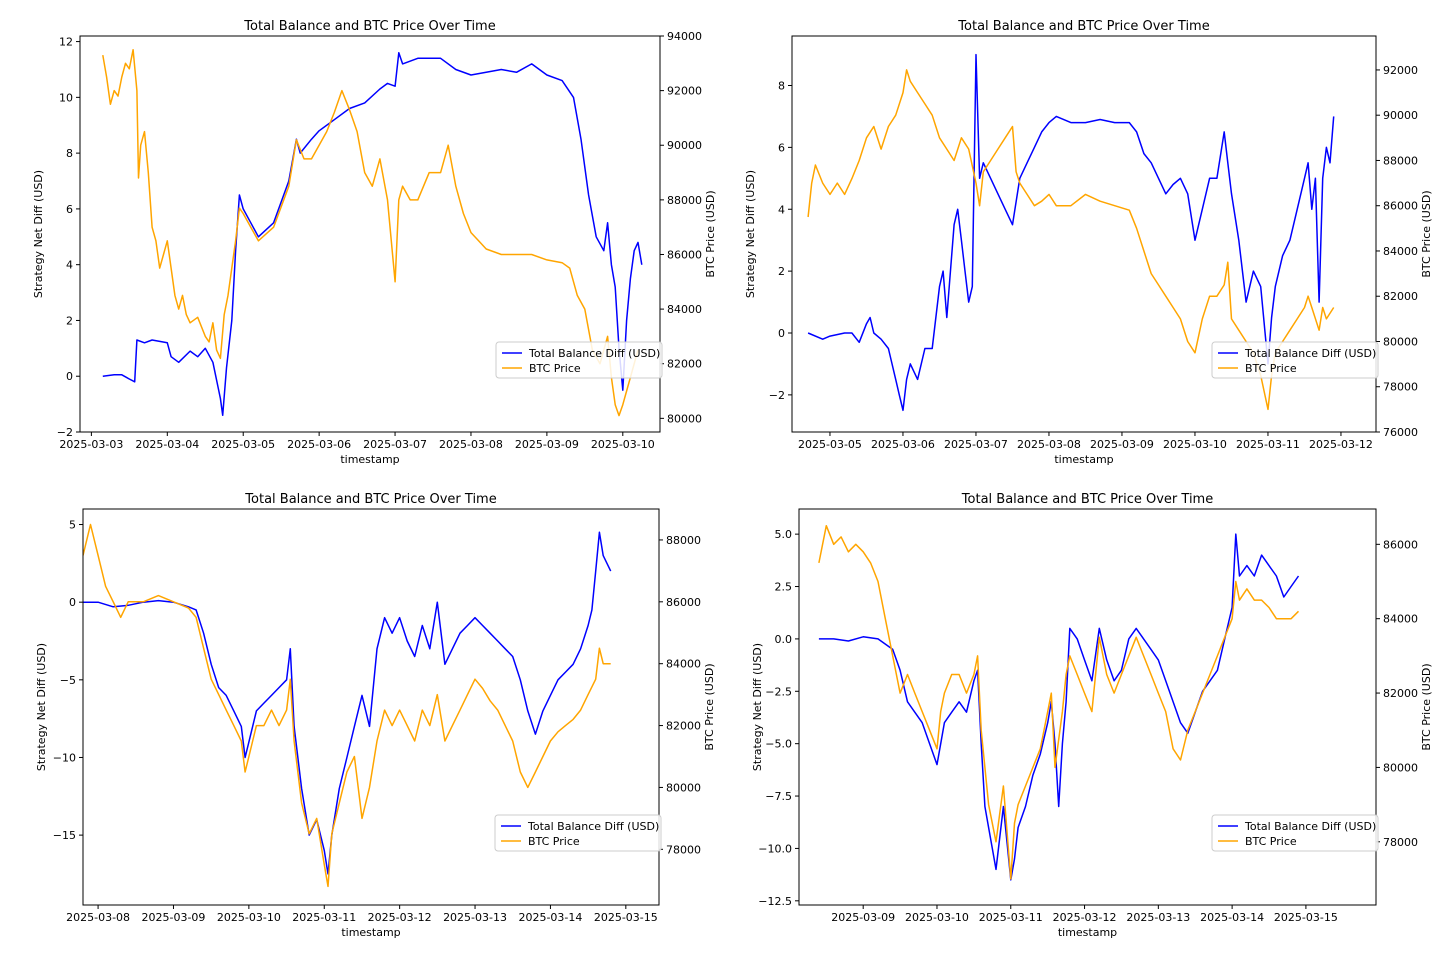 The image size is (1456, 968). I want to click on y-tick-label: −15, so click(64, 835).